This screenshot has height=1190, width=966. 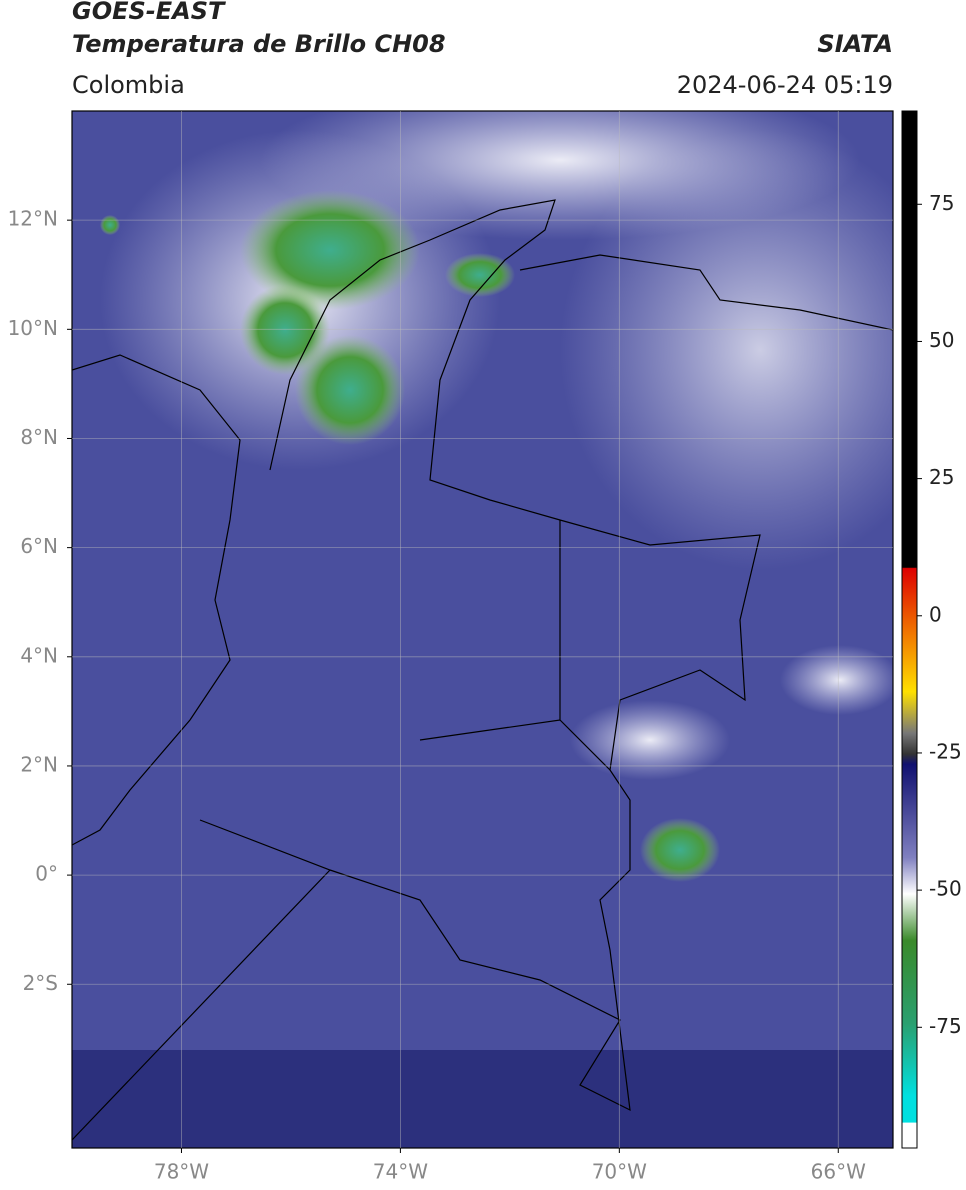 What do you see at coordinates (945, 751) in the screenshot?
I see `colorbar-tick-label: -25` at bounding box center [945, 751].